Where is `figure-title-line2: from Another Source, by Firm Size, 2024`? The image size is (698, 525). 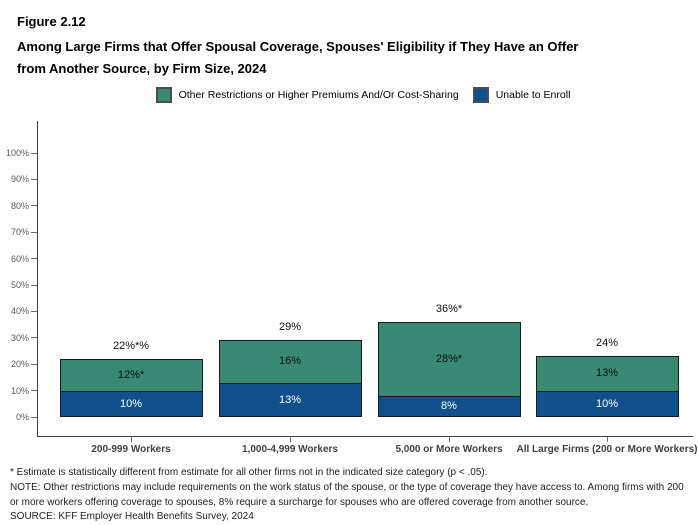 figure-title-line2: from Another Source, by Firm Size, 2024 is located at coordinates (142, 68).